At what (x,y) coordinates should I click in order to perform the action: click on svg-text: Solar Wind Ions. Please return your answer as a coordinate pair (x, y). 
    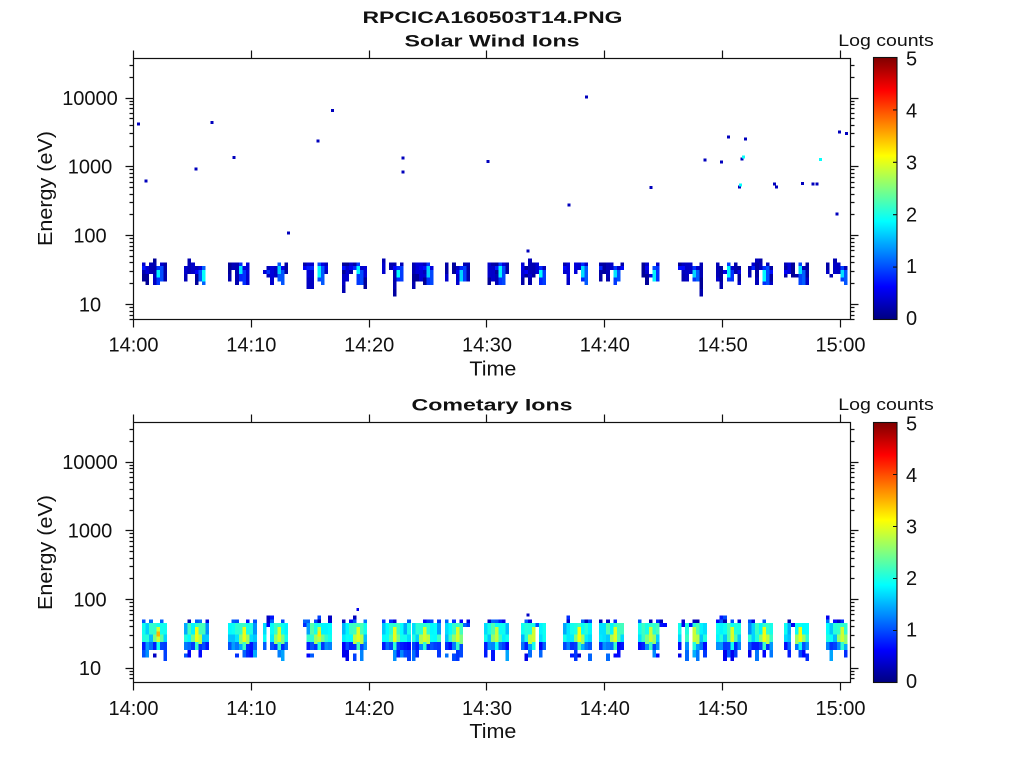
    Looking at the image, I should click on (492, 41).